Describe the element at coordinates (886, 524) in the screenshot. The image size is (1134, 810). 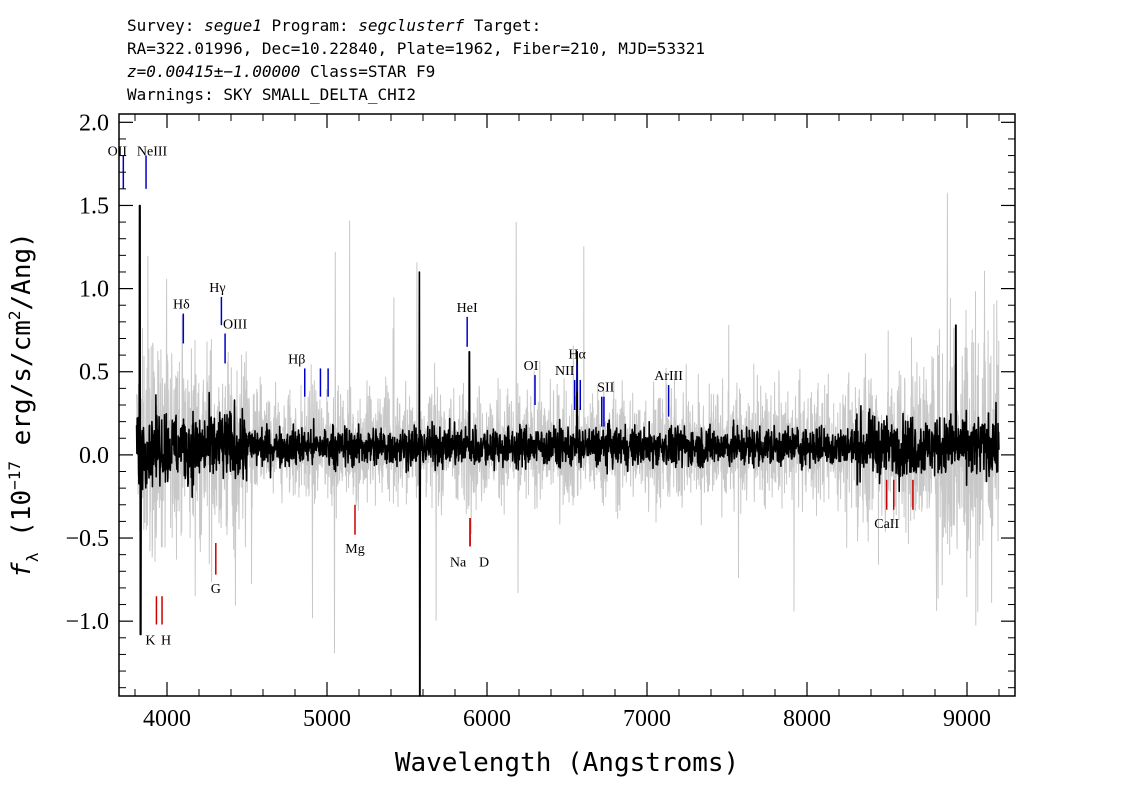
I see `absorption-line-label: CaII` at that location.